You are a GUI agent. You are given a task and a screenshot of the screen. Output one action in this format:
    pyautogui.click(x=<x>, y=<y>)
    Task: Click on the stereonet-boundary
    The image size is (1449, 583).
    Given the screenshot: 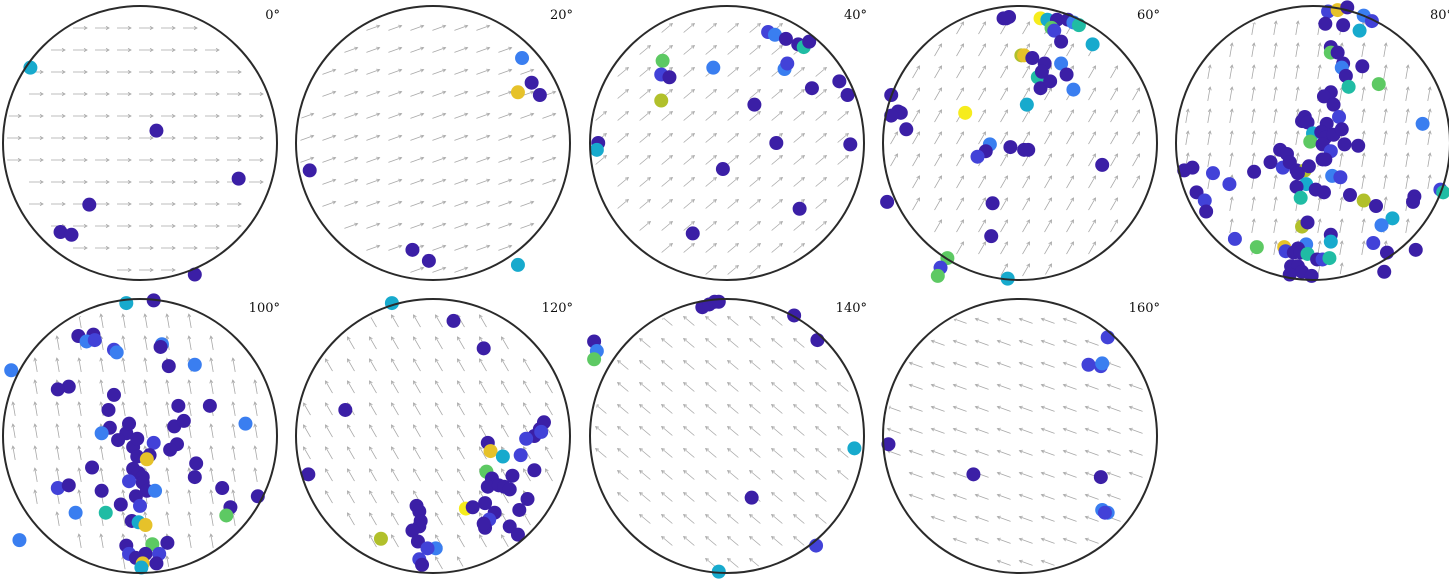 What is the action you would take?
    pyautogui.click(x=1312, y=143)
    